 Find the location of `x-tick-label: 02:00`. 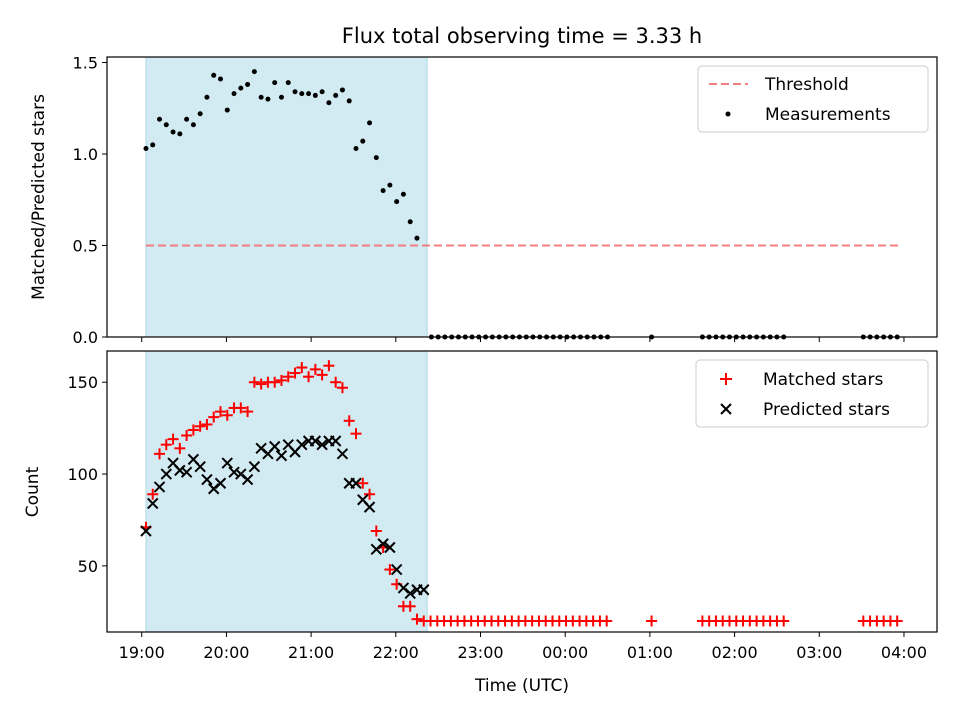

x-tick-label: 02:00 is located at coordinates (735, 652).